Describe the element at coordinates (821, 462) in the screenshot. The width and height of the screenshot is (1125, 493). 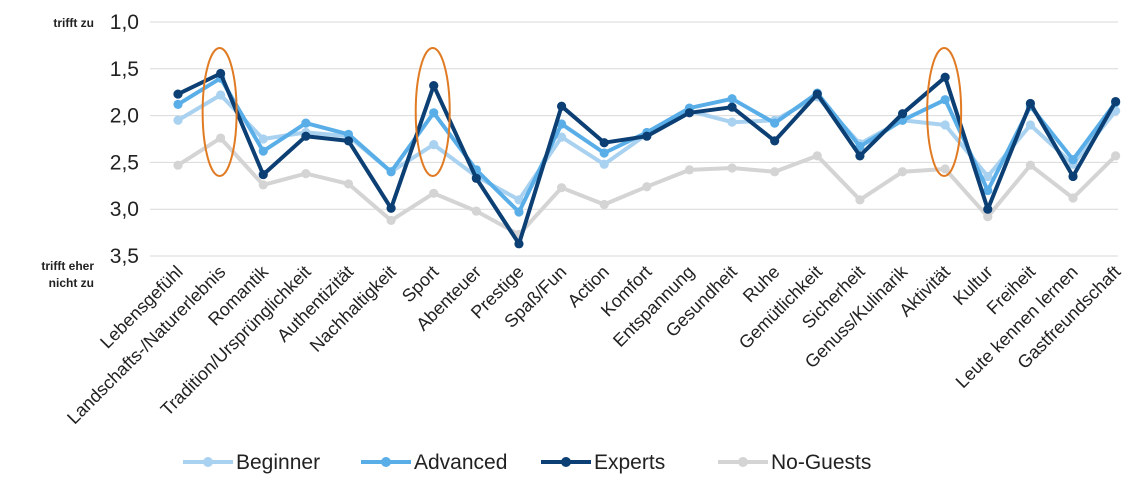
I see `legend-label: No-Guests` at that location.